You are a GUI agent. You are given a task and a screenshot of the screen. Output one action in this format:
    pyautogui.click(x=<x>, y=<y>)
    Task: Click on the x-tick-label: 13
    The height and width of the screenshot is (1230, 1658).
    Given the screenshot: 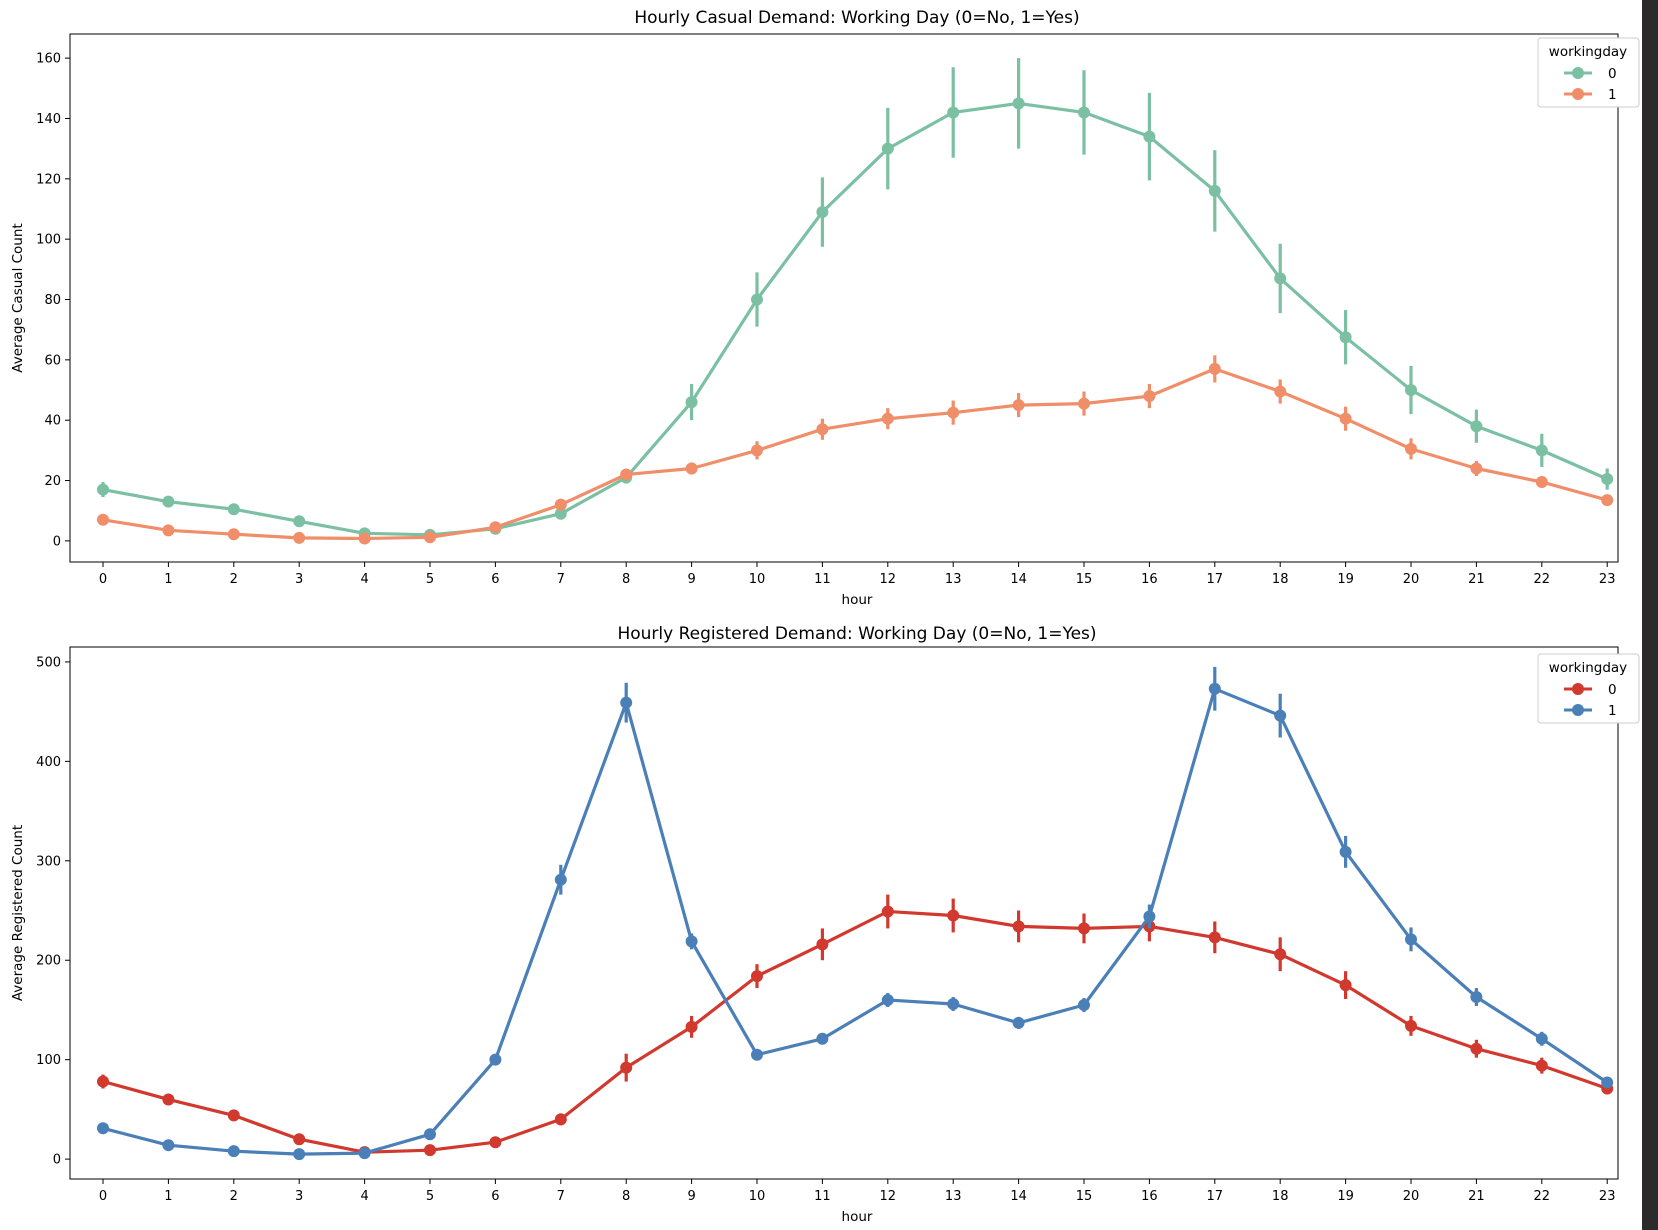 What is the action you would take?
    pyautogui.click(x=953, y=579)
    